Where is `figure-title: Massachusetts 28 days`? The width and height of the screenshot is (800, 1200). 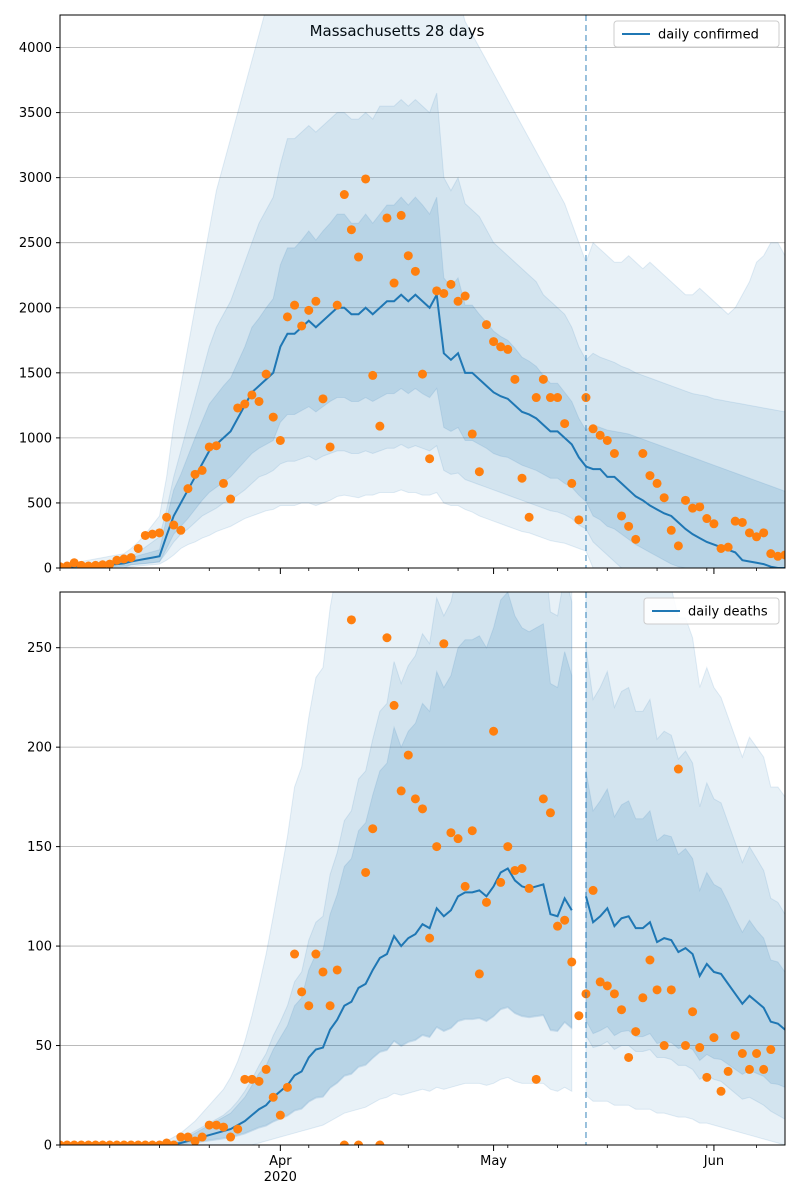
figure-title: Massachusetts 28 days is located at coordinates (397, 31).